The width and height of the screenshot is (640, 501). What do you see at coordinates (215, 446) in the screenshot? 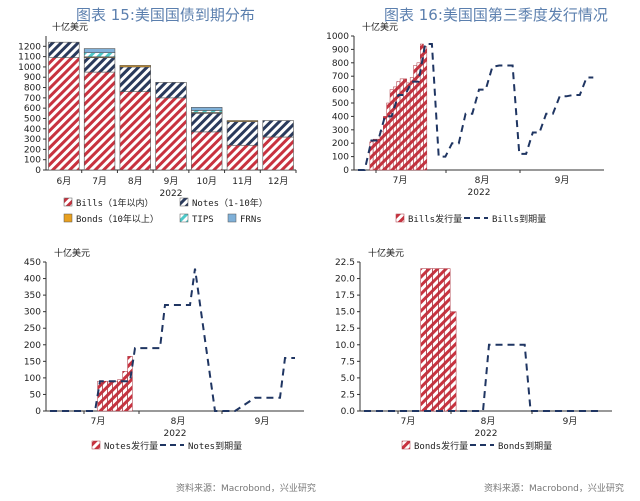
I see `legend-label-redemption: Notes到期量` at bounding box center [215, 446].